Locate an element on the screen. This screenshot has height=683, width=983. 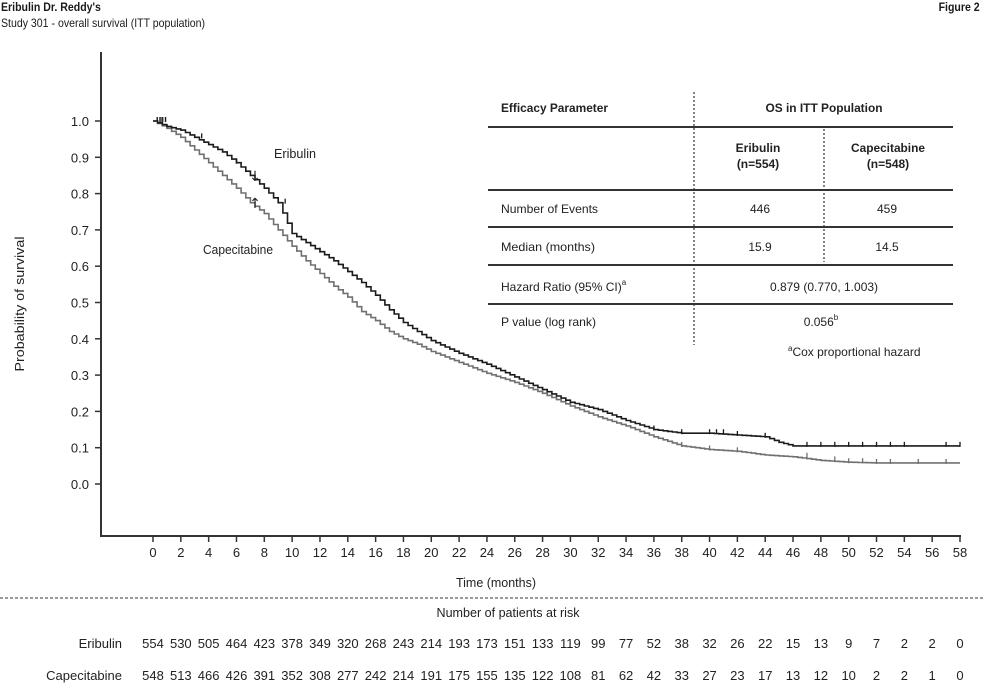
risk-value: 193 is located at coordinates (459, 643).